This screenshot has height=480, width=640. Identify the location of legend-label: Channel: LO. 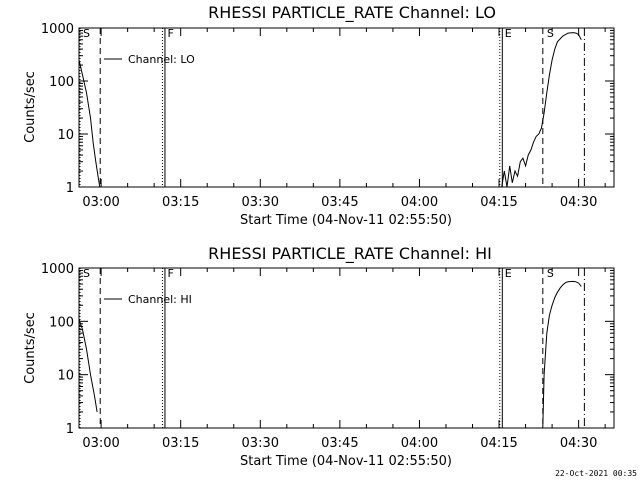
(161, 59).